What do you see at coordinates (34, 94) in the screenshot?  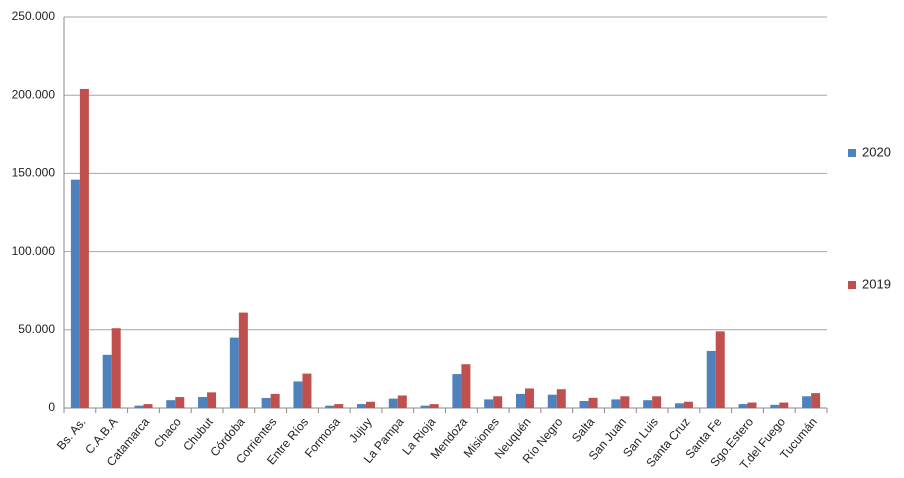 I see `y-tick-label: 200.000` at bounding box center [34, 94].